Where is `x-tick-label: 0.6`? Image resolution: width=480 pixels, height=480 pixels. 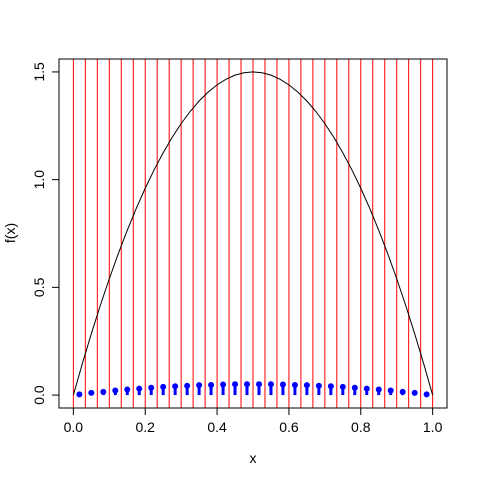
x-tick-label: 0.6 is located at coordinates (289, 427).